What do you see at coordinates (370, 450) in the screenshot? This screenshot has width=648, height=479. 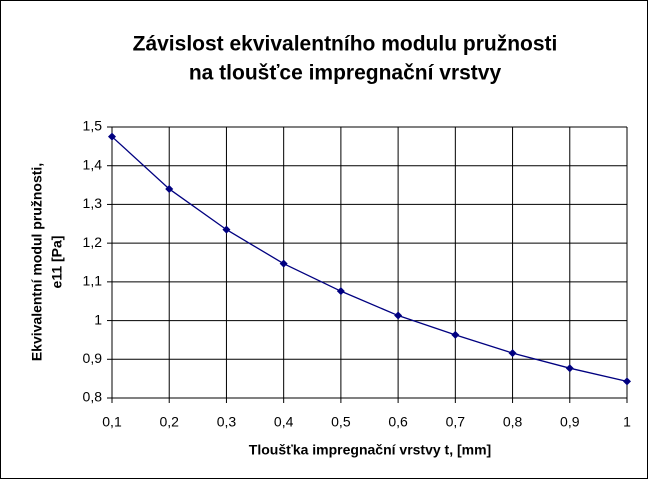 I see `x-axis-label: Tloušťka impregnační vrstvy t, [mm]` at bounding box center [370, 450].